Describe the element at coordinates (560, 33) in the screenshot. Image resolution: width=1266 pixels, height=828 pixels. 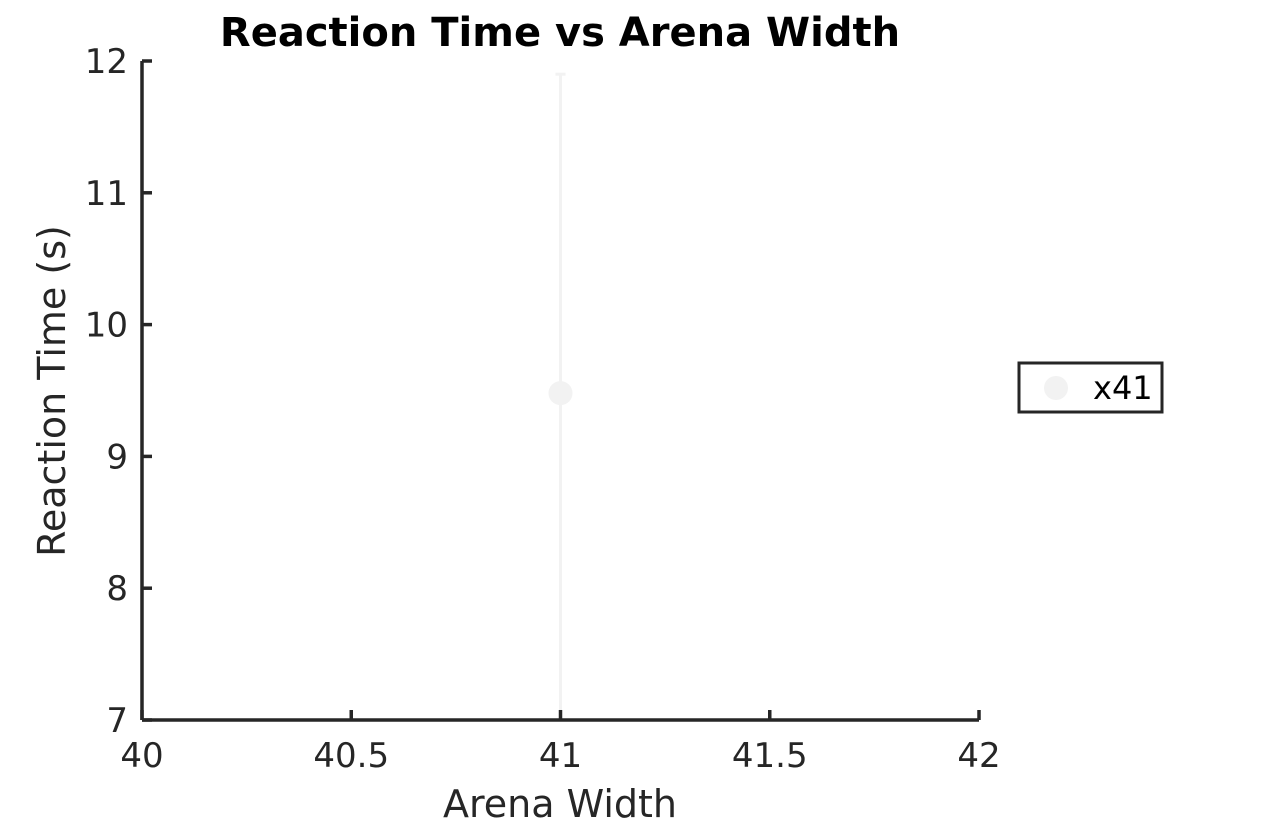
I see `chart-title: Reaction Time vs Arena Width` at that location.